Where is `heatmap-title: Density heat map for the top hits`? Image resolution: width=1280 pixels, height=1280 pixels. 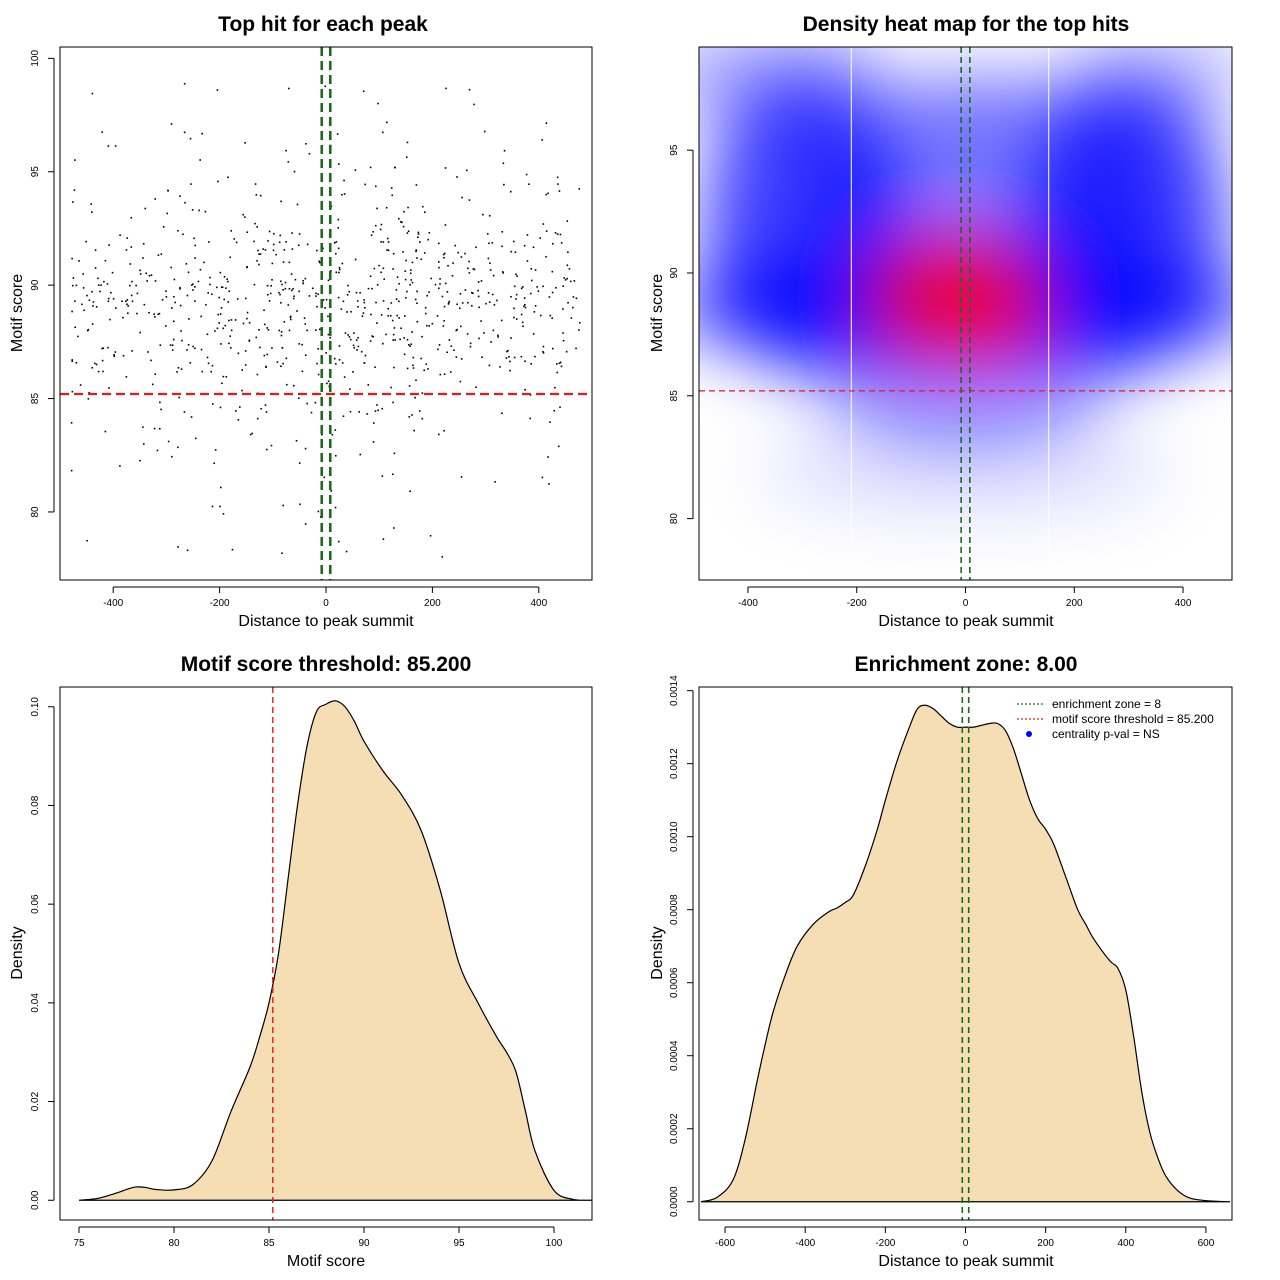
heatmap-title: Density heat map for the top hits is located at coordinates (966, 24).